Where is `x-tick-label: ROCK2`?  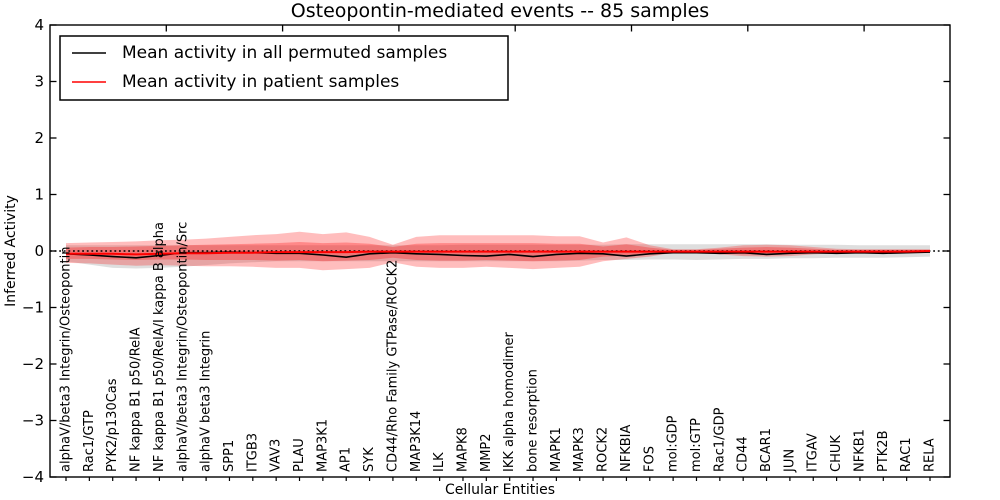 x-tick-label: ROCK2 is located at coordinates (603, 449).